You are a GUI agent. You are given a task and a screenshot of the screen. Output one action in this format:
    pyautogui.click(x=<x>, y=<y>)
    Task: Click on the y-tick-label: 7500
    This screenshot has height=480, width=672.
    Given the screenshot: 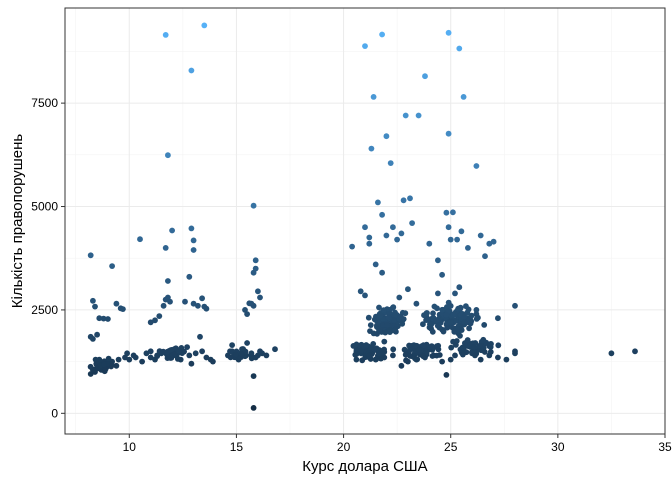 What is the action you would take?
    pyautogui.click(x=44, y=103)
    